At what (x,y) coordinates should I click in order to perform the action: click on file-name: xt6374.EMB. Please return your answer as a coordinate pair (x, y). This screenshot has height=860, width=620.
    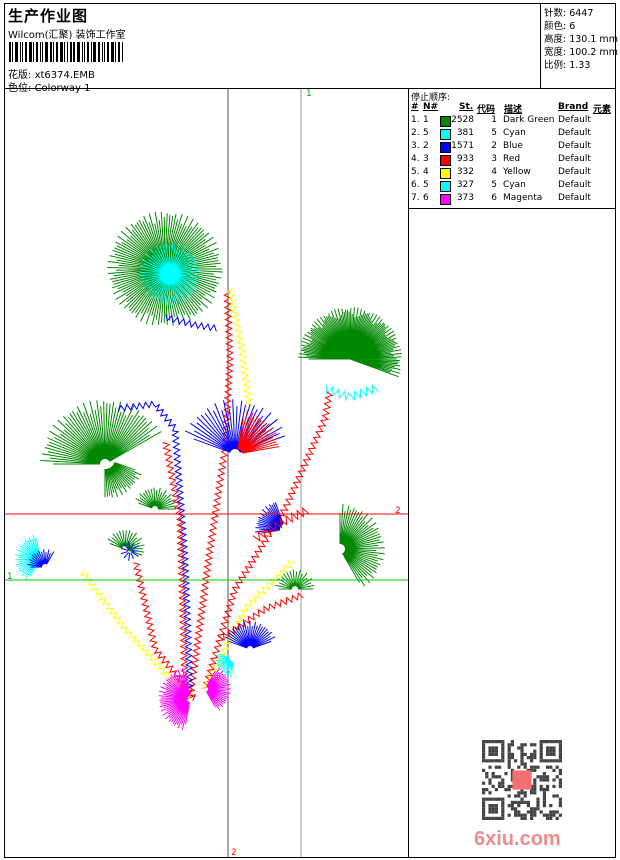
    Looking at the image, I should click on (64, 75).